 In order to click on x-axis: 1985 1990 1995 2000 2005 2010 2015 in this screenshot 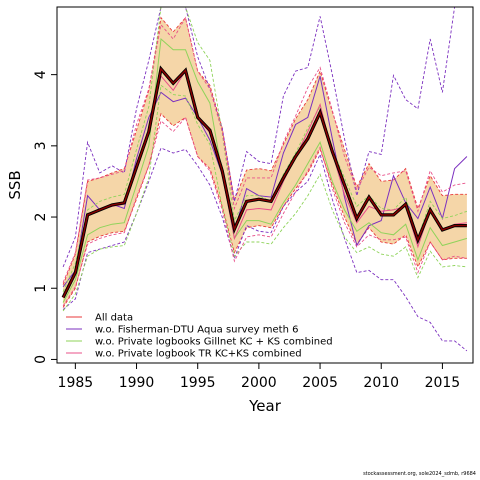, I will do `click(259, 377)`.